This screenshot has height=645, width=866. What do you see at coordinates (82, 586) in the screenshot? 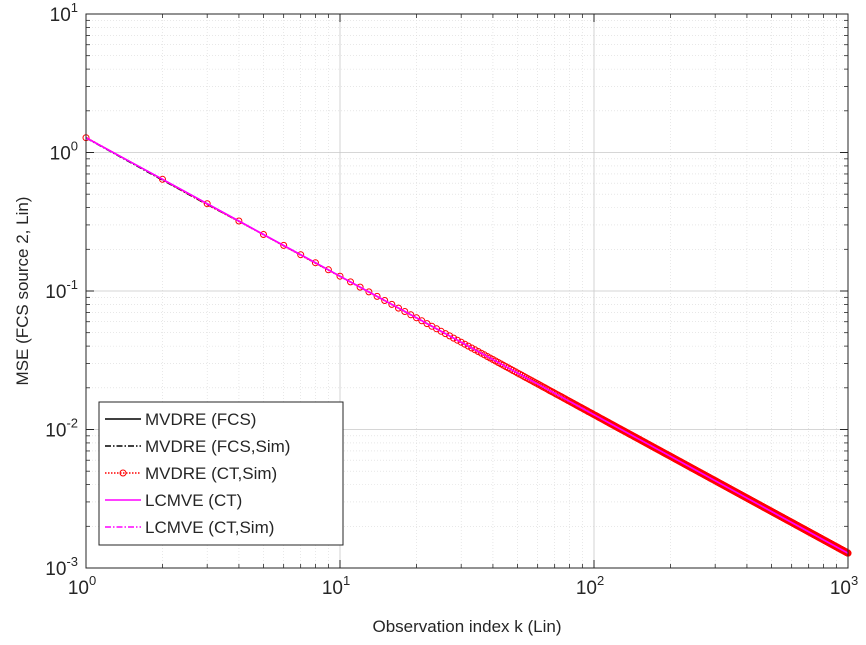
I see `x-tick-label: 10⁰` at bounding box center [82, 586].